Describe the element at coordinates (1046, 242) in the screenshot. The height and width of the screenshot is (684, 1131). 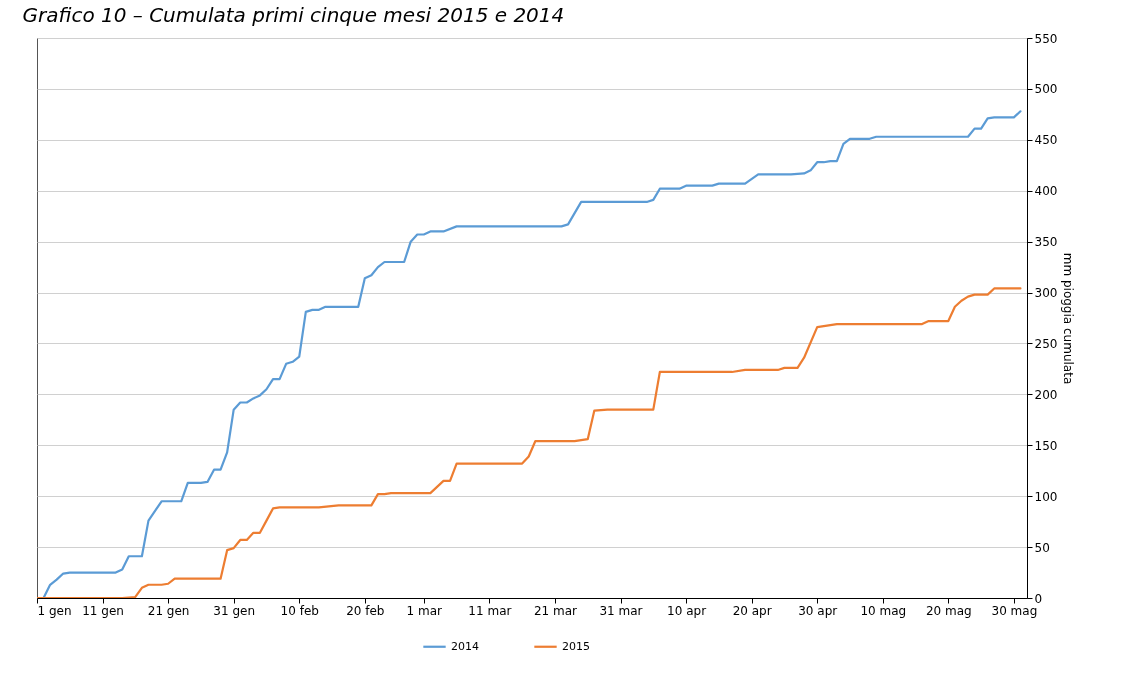
I see `y-tick-label: 350` at that location.